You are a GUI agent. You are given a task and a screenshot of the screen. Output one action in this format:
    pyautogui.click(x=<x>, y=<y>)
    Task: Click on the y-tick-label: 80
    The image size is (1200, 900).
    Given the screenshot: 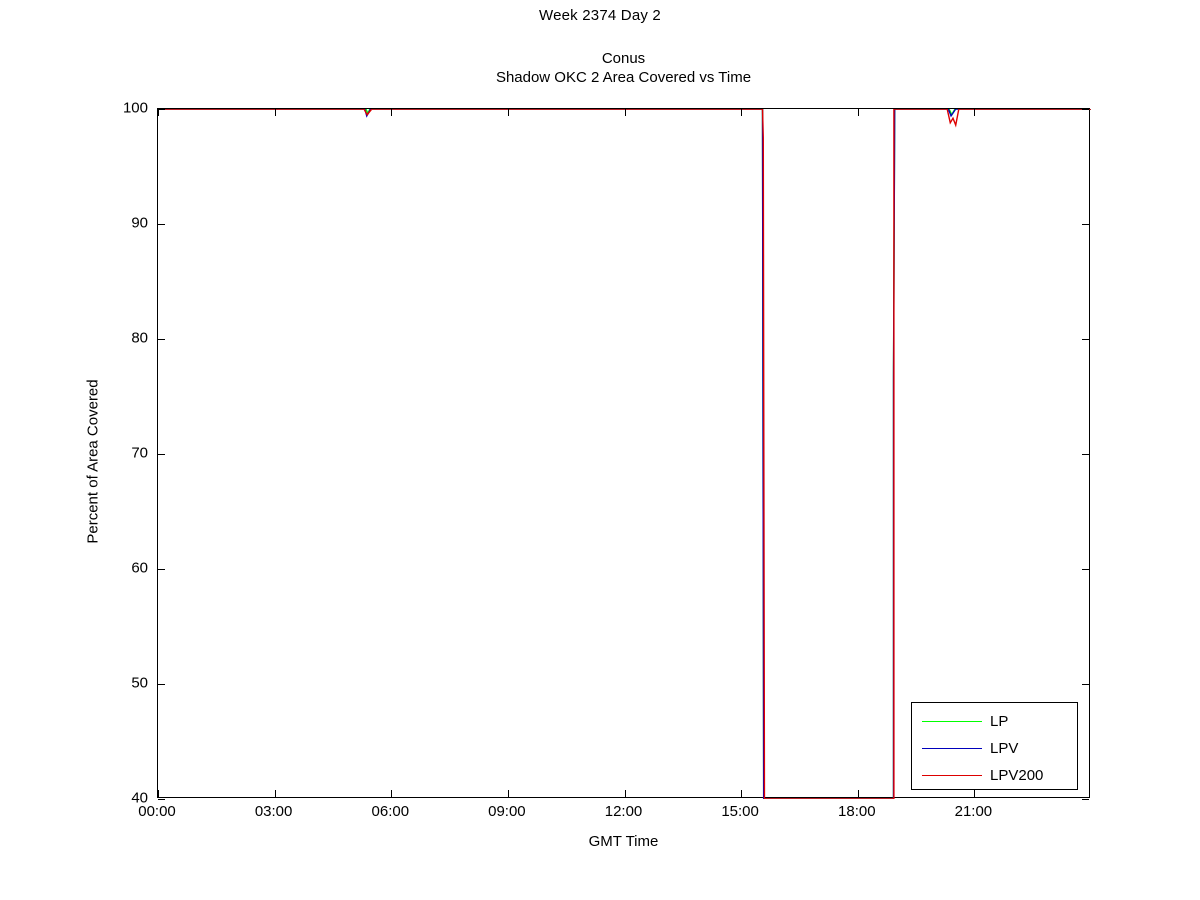 What is the action you would take?
    pyautogui.click(x=139, y=338)
    